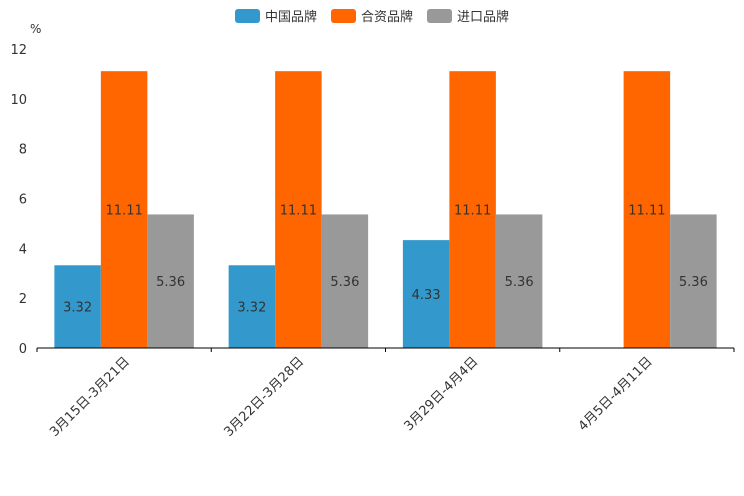 This screenshot has width=744, height=496. I want to click on legend-swatch-joint-venture-brand, so click(343, 15).